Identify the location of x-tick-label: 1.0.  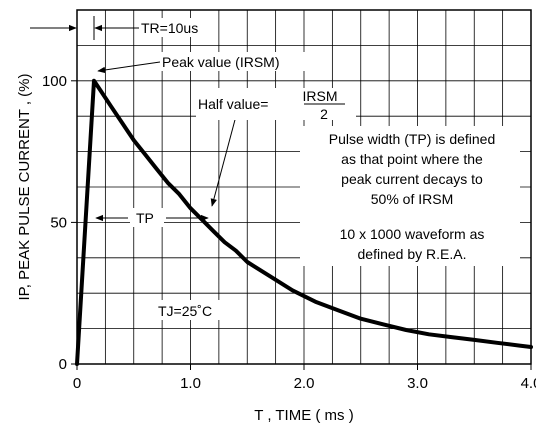
(190, 383).